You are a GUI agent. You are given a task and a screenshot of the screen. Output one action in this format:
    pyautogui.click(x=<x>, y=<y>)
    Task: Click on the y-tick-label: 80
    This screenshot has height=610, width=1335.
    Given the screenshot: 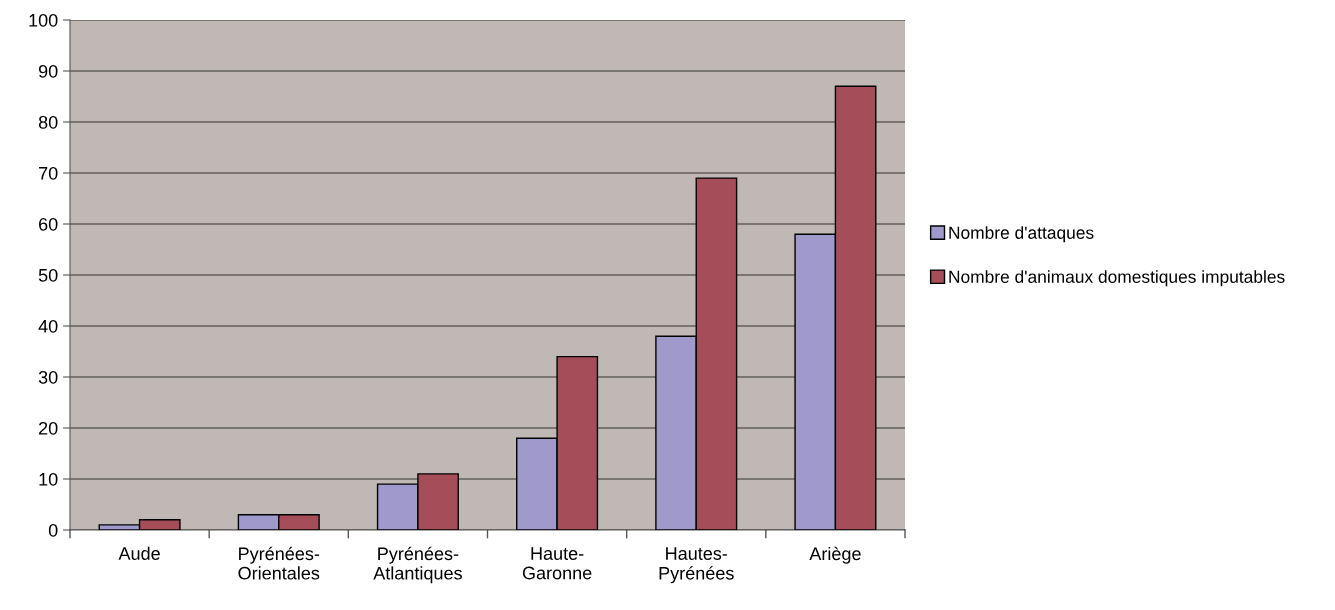 What is the action you would take?
    pyautogui.click(x=48, y=122)
    